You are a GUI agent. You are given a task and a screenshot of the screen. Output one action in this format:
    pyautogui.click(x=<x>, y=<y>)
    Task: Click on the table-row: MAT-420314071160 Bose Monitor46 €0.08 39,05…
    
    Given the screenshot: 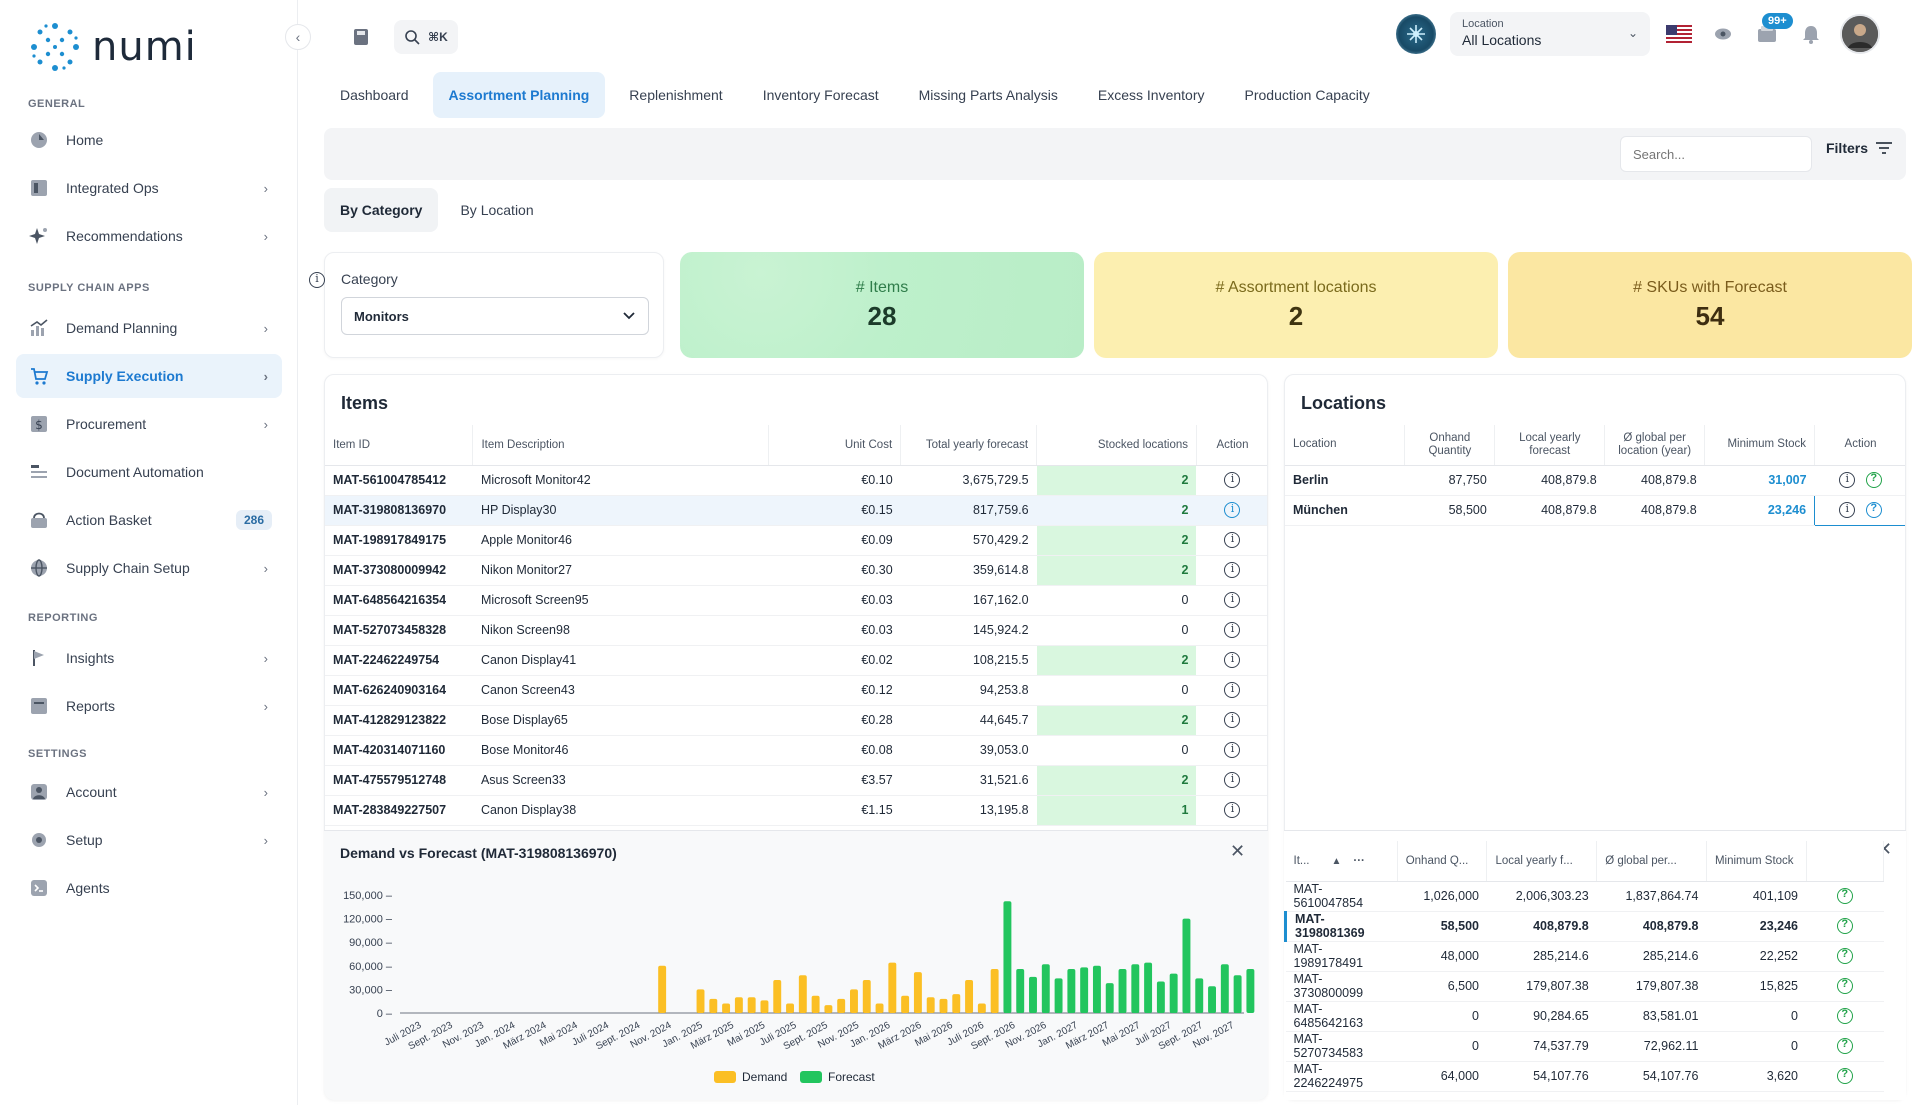 What is the action you would take?
    pyautogui.click(x=796, y=750)
    